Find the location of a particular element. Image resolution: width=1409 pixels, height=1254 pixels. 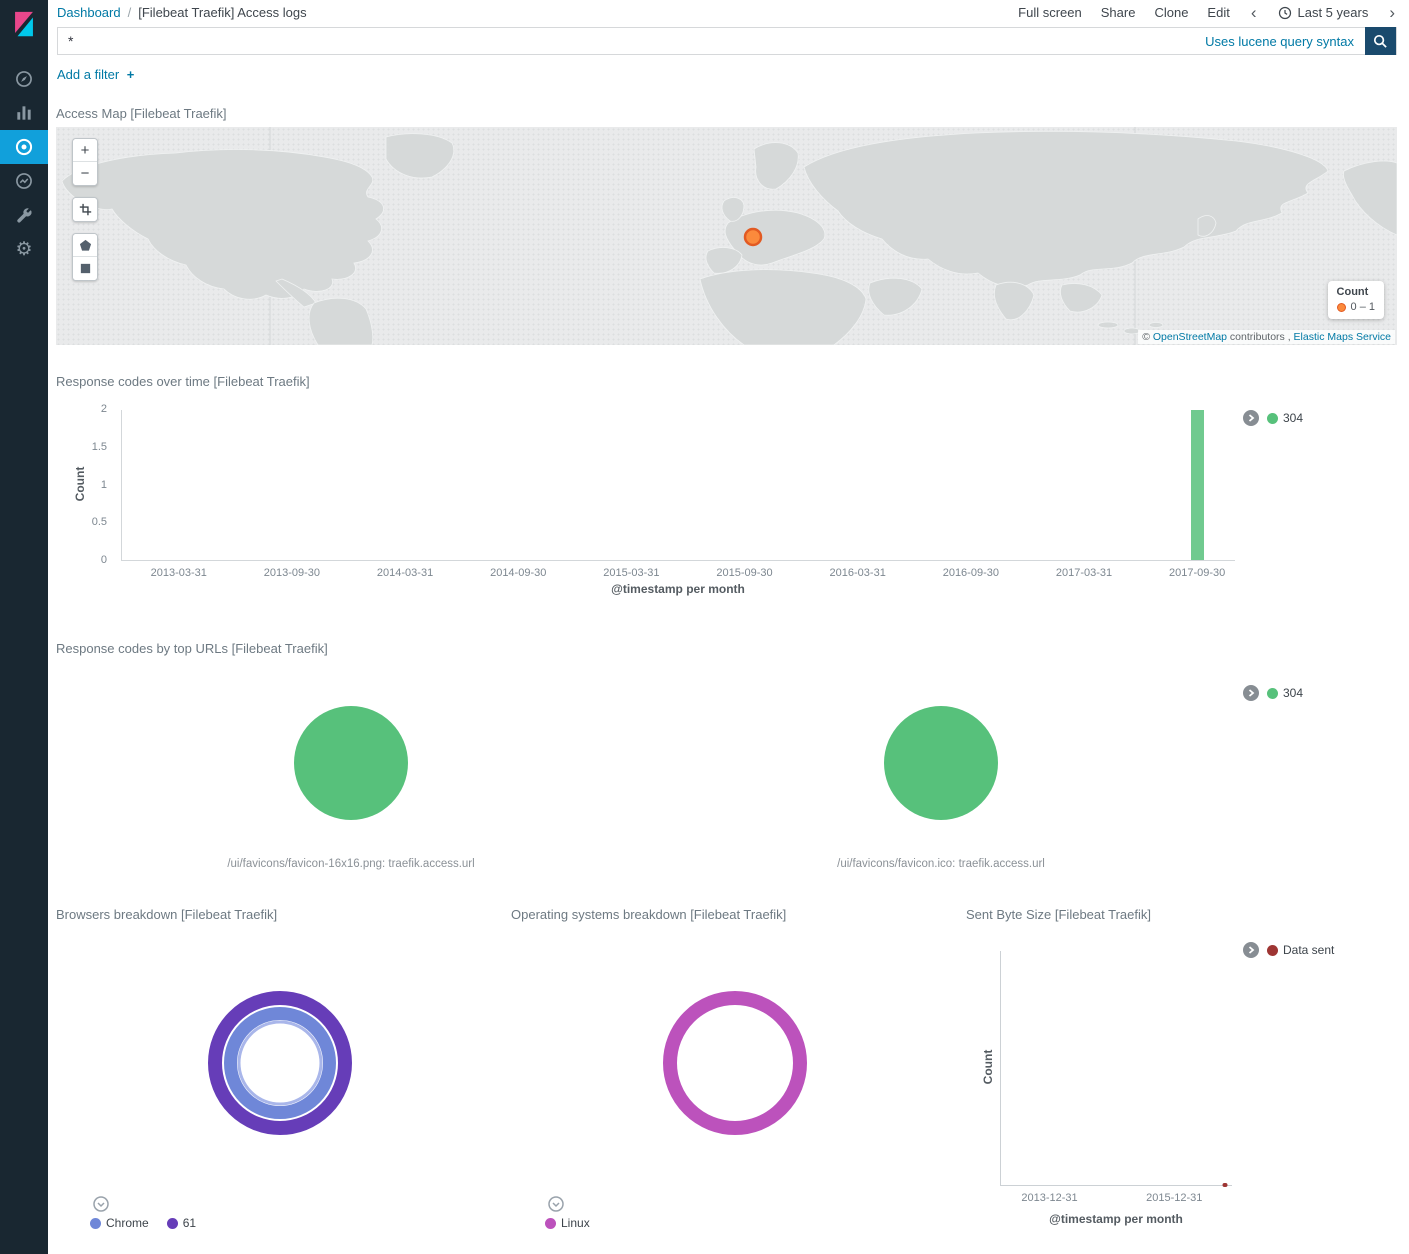

sidebar-item-timelion is located at coordinates (24, 181).